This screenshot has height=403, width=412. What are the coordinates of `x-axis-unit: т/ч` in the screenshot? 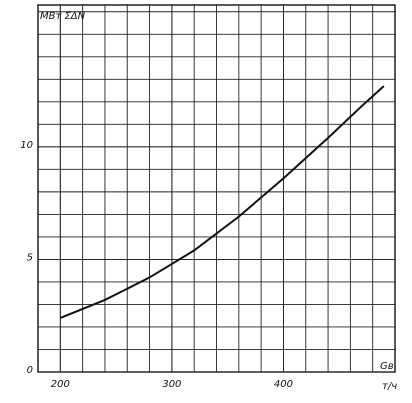 It's located at (389, 386).